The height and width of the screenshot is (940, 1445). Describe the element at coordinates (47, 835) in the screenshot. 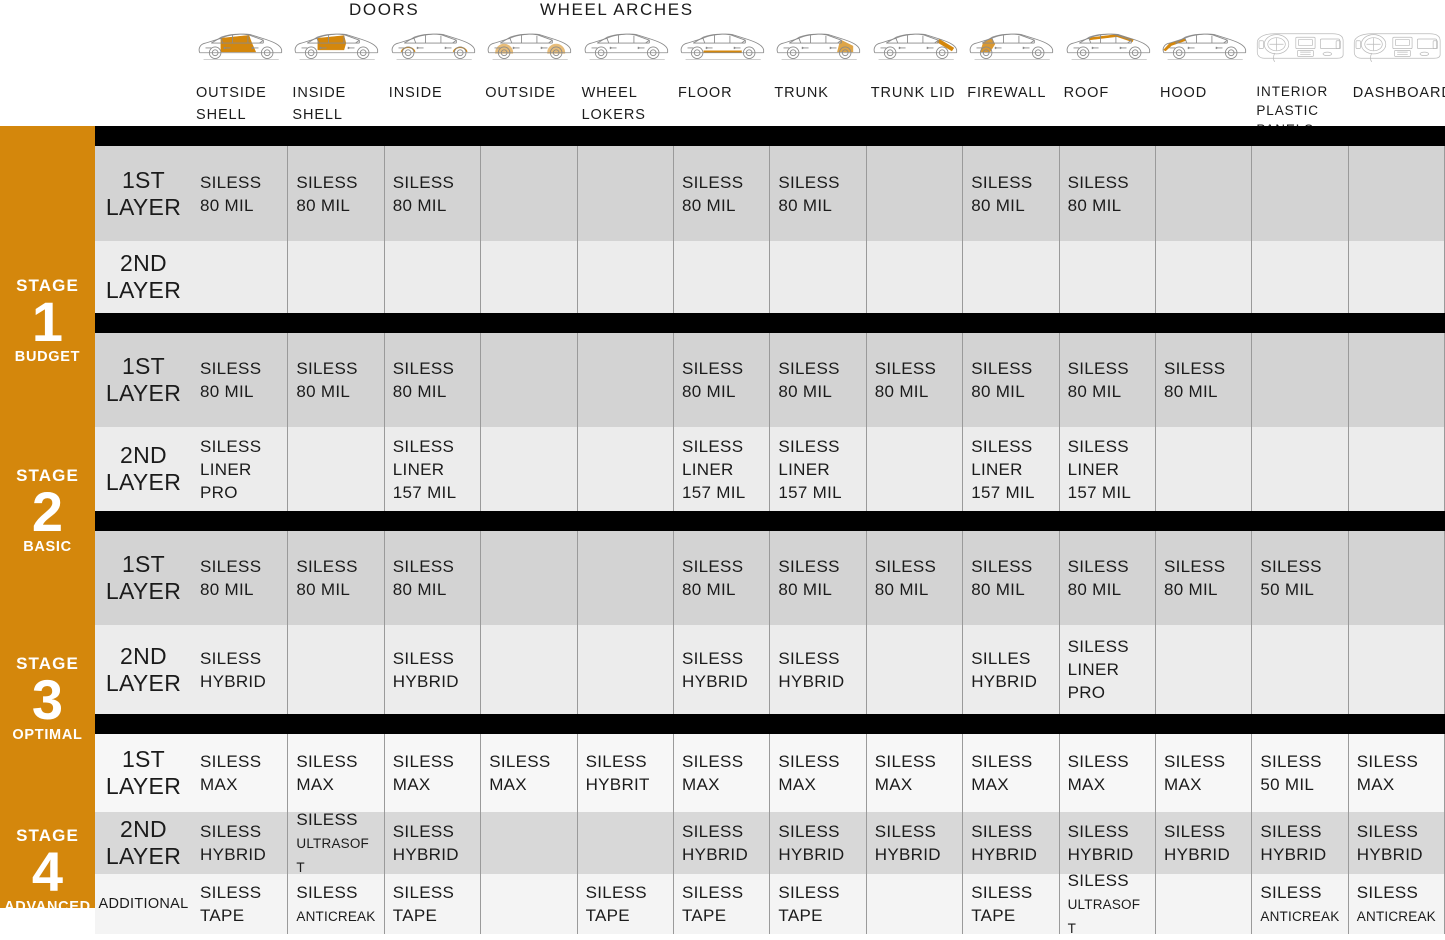

I see `stage-word: STAGE` at that location.